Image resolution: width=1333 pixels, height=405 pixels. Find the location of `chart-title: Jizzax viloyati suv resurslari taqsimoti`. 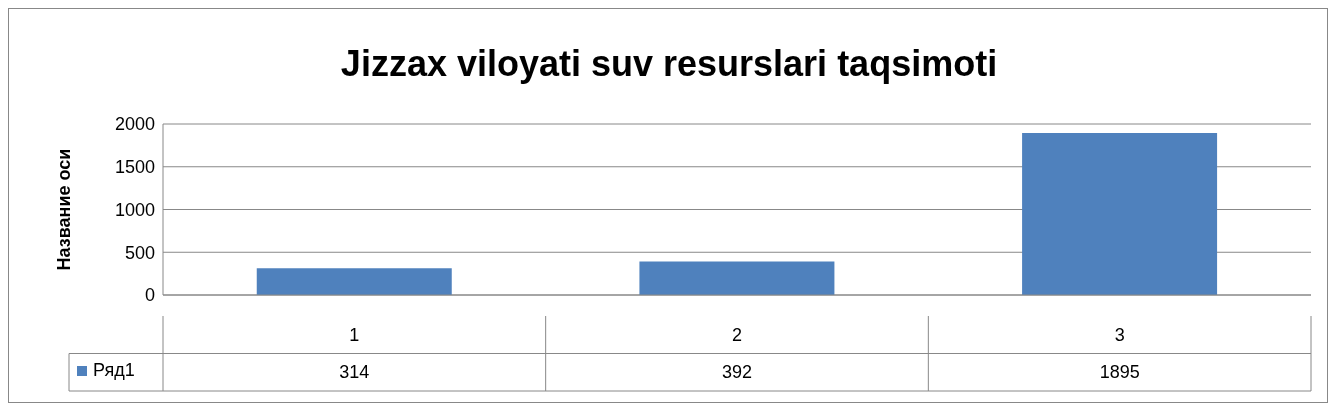

chart-title: Jizzax viloyati suv resurslari taqsimoti is located at coordinates (669, 64).